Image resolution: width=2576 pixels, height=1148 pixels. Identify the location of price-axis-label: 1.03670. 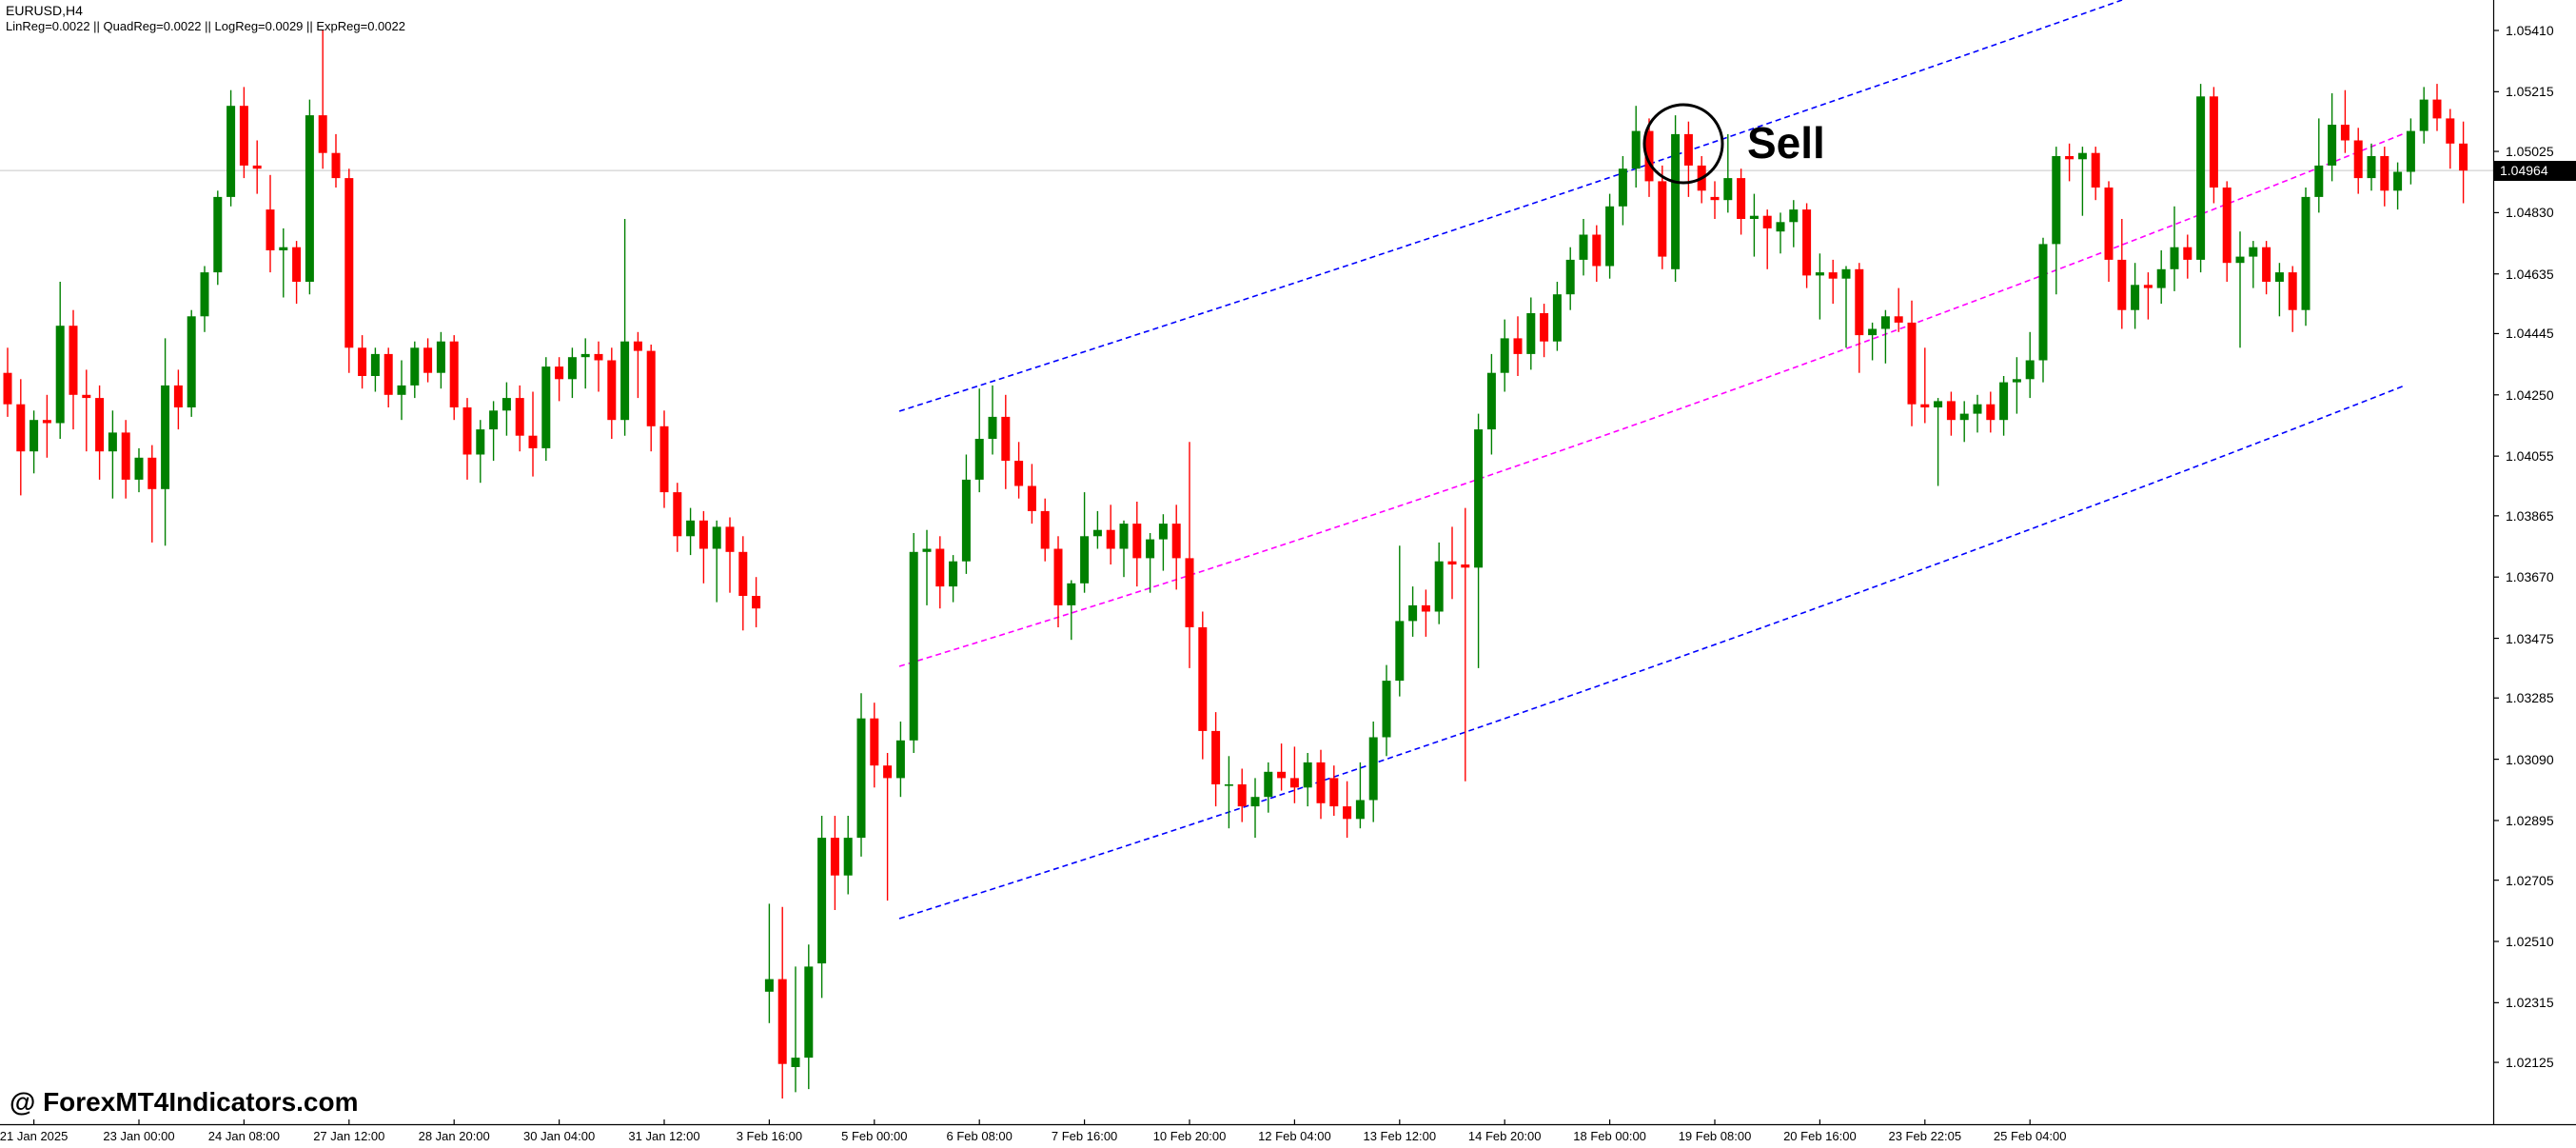
(2530, 577).